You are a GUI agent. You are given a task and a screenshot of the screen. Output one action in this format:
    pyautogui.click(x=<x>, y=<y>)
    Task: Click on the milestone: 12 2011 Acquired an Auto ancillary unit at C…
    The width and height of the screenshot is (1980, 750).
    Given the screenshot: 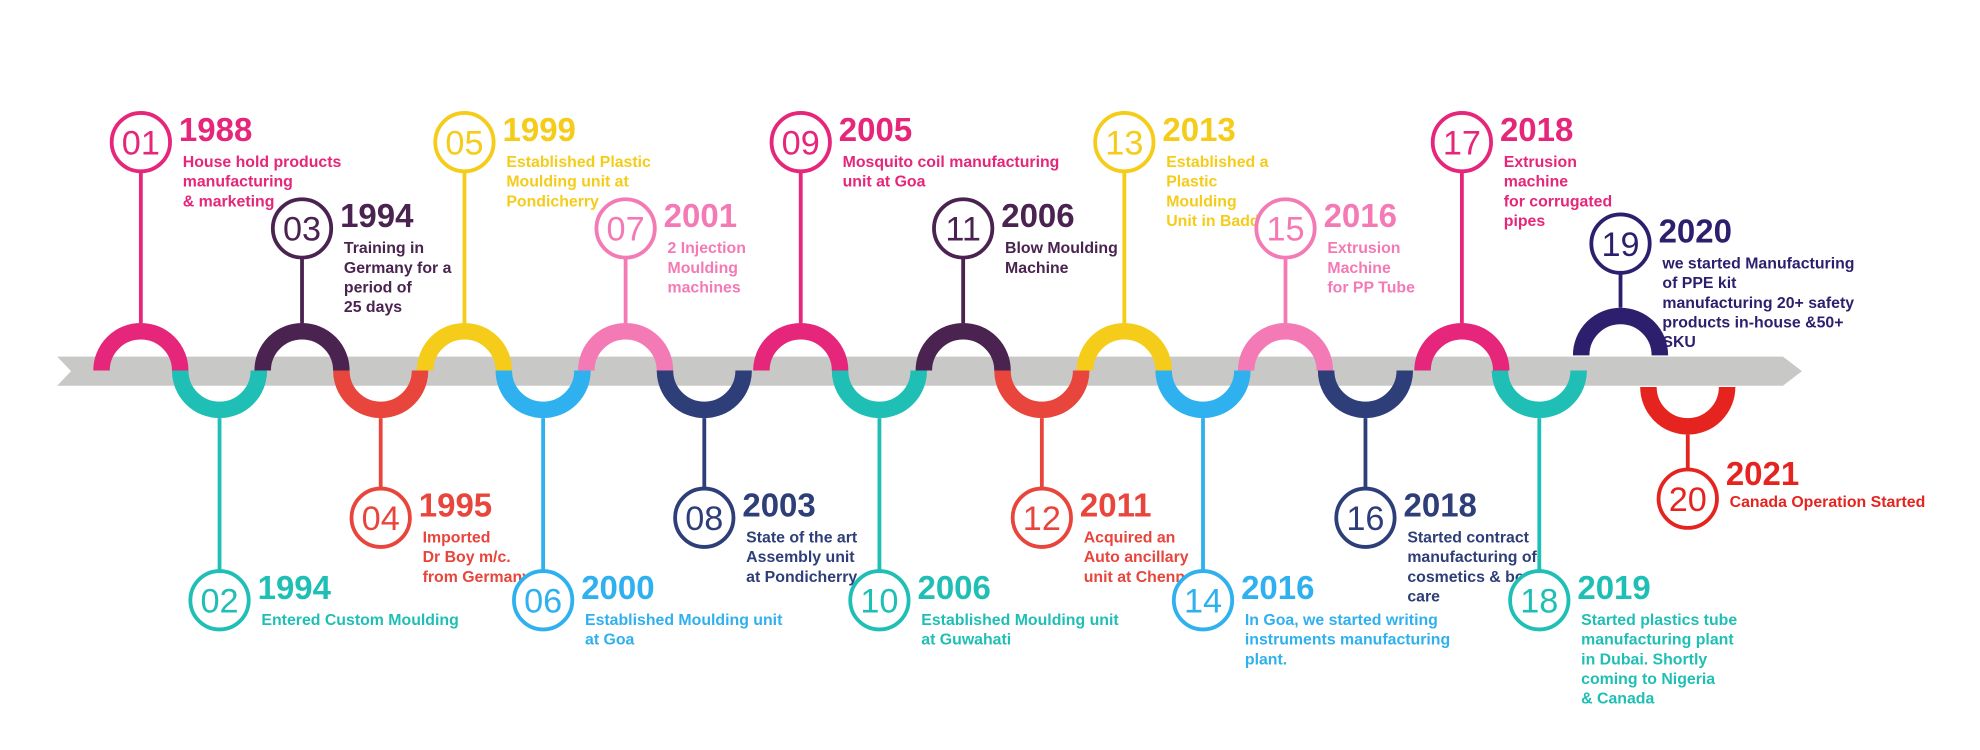 What is the action you would take?
    pyautogui.click(x=1096, y=478)
    